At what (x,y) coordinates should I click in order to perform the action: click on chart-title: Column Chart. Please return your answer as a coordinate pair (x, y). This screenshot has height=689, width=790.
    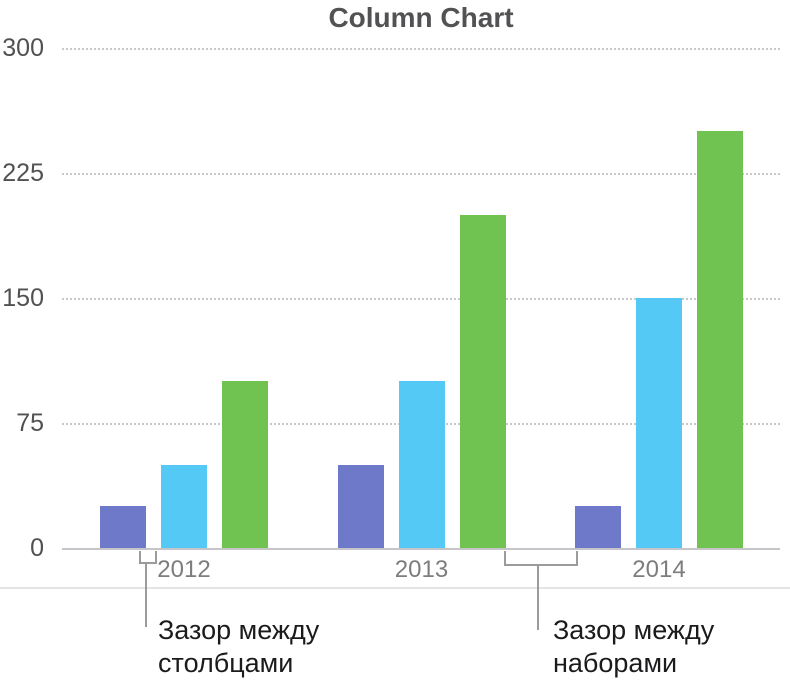
    Looking at the image, I should click on (421, 17).